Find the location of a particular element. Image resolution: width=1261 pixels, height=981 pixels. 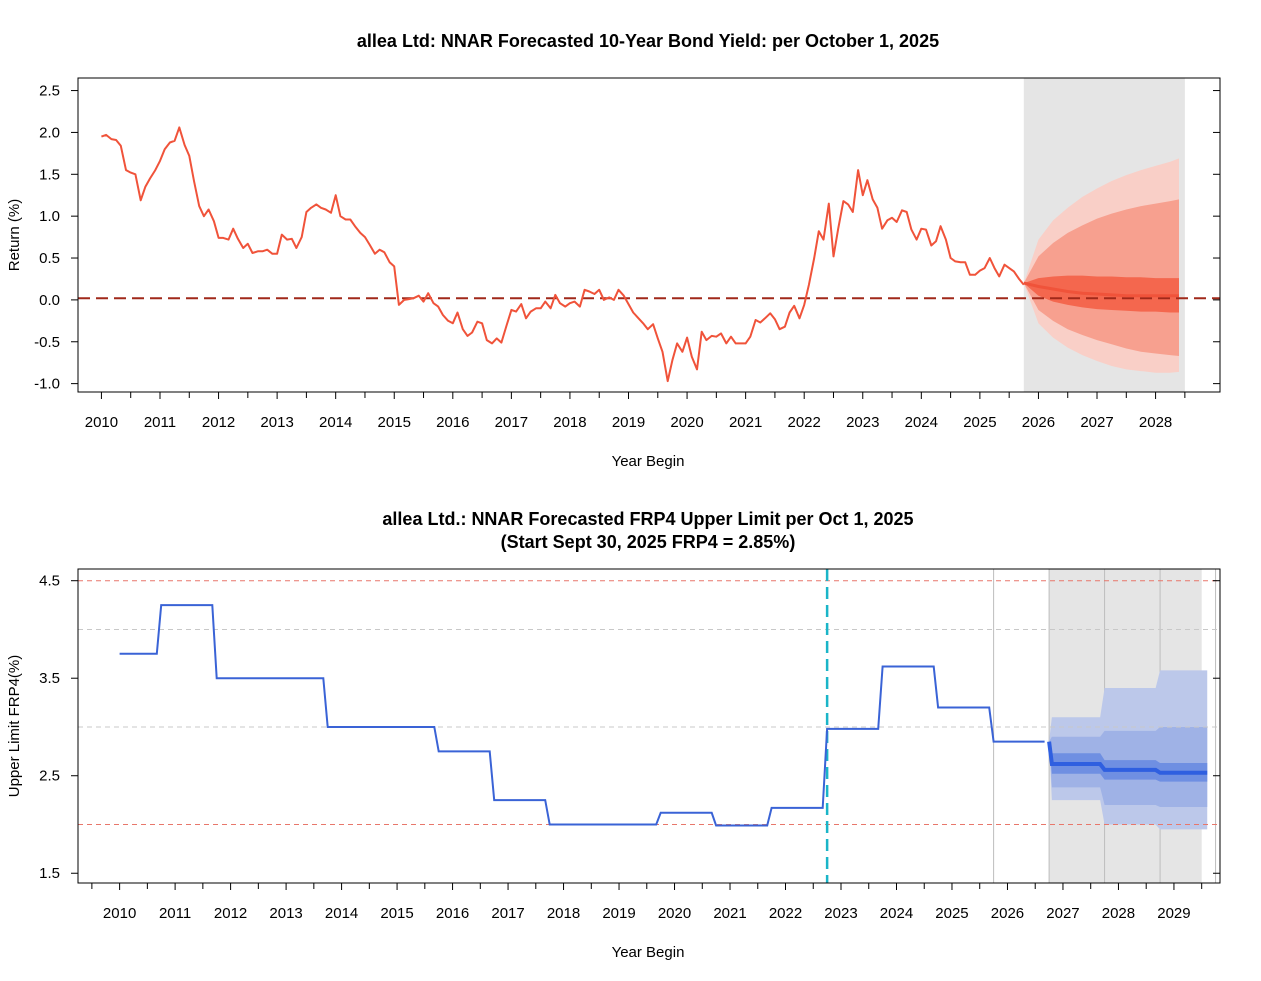

chart2-title-line2: (Start Sept 30, 2025 FRP4 = 2.85%) is located at coordinates (648, 542).